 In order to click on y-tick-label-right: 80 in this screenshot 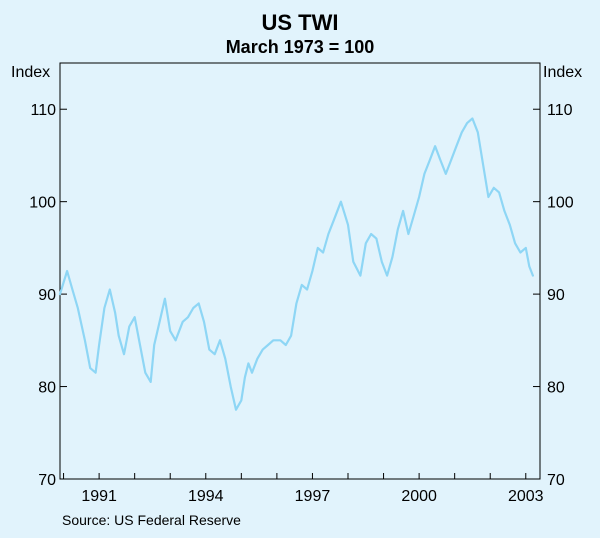, I will do `click(556, 388)`.